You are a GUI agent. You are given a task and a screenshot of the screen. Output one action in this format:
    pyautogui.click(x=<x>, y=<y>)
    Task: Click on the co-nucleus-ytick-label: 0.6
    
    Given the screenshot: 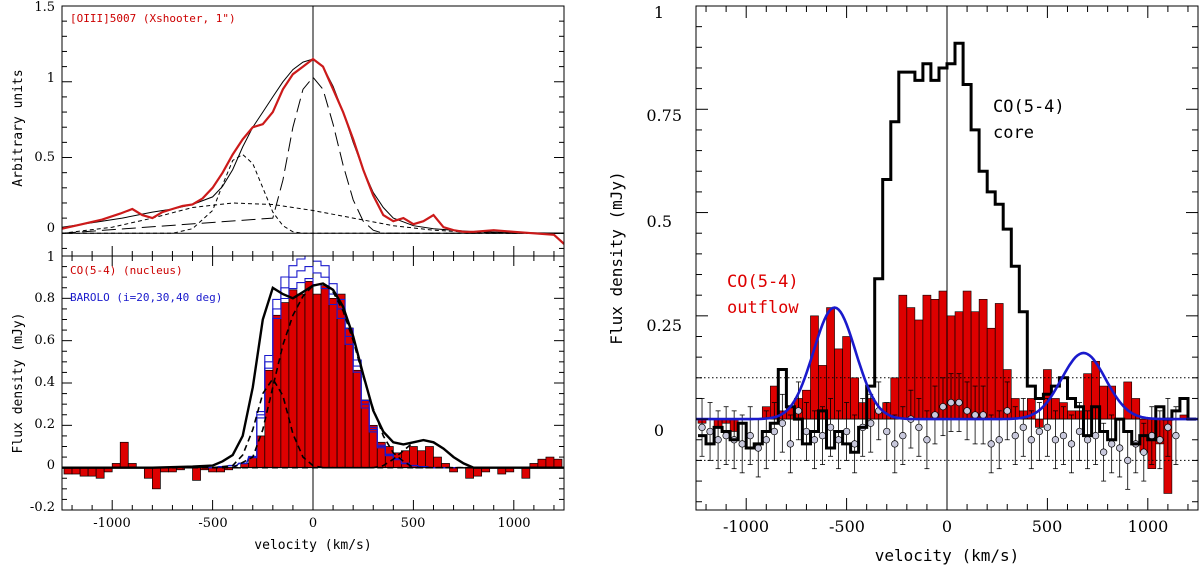 What is the action you would take?
    pyautogui.click(x=44, y=340)
    